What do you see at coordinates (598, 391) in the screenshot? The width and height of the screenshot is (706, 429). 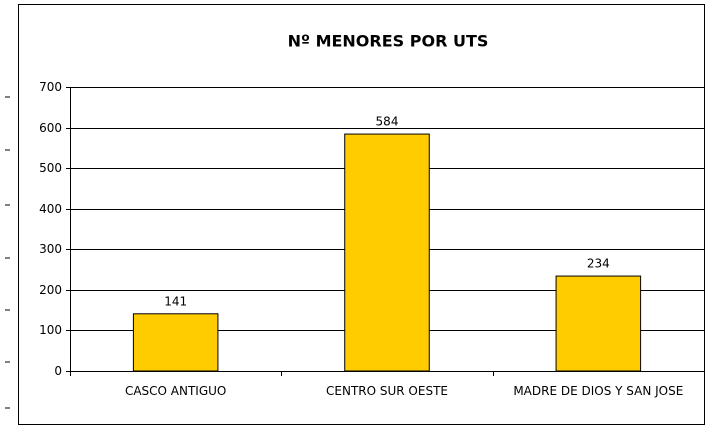 I see `x-tick-label: MADRE DE DIOS Y SAN JOSE` at bounding box center [598, 391].